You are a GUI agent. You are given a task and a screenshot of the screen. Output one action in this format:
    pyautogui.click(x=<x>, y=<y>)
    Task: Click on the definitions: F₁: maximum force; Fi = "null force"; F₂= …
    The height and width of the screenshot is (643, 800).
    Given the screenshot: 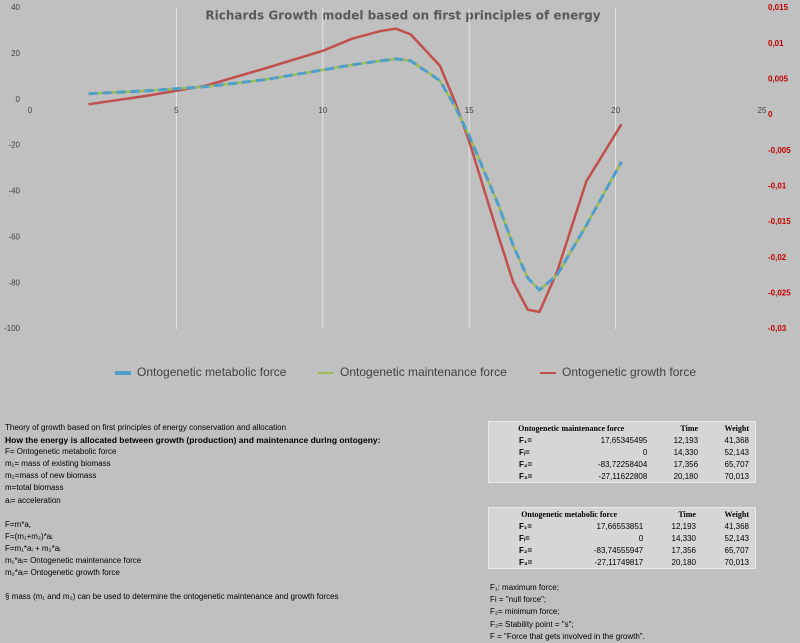 What is the action you would take?
    pyautogui.click(x=567, y=612)
    